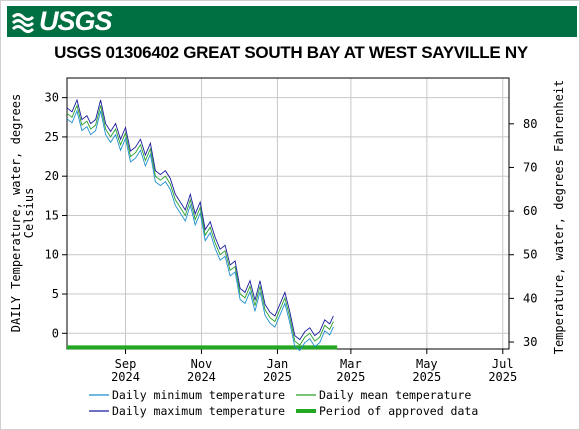 This screenshot has width=580, height=430. I want to click on y-tick-label-left: 0, so click(55, 333).